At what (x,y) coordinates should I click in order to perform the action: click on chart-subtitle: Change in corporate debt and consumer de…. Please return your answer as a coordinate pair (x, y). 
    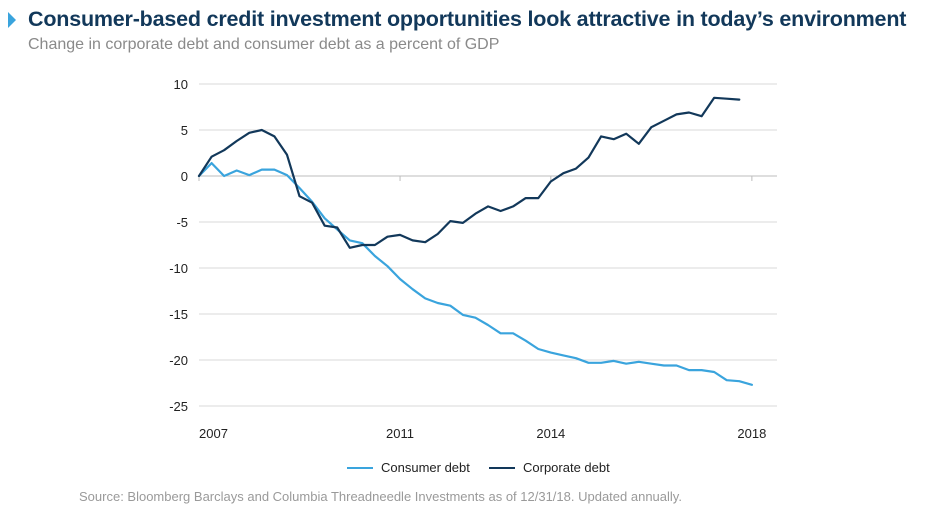
    Looking at the image, I should click on (264, 44).